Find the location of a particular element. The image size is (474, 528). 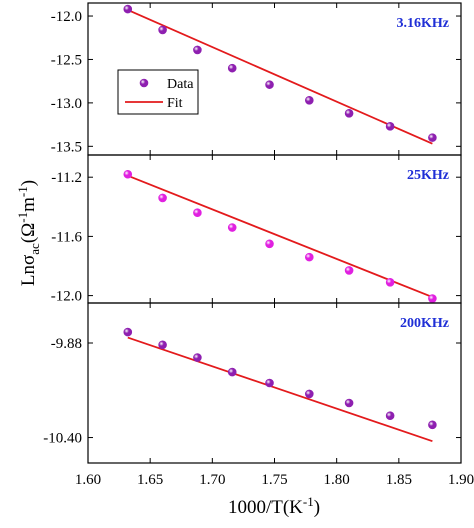

legend-box is located at coordinates (158, 92).